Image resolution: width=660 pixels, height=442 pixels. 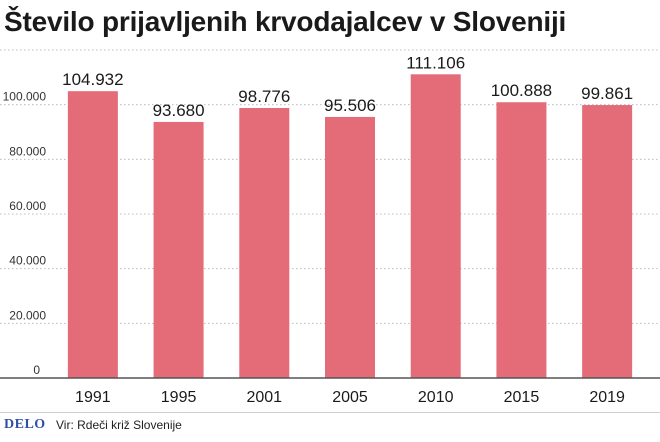 What do you see at coordinates (435, 62) in the screenshot?
I see `data-label-2010: 111.106` at bounding box center [435, 62].